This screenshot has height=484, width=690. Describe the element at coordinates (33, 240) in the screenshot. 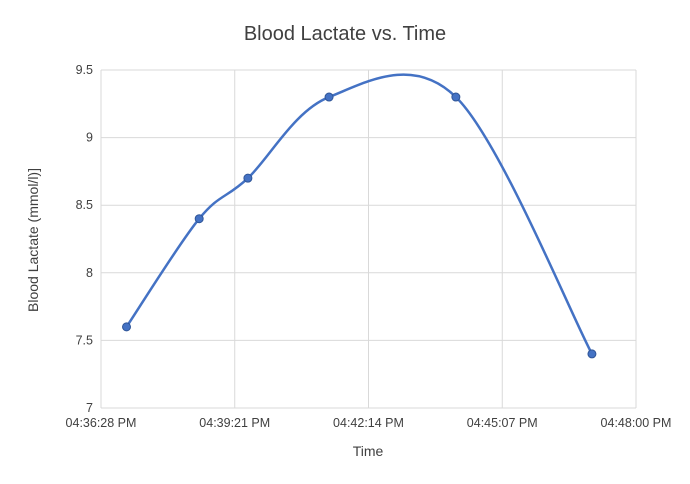

I see `y-axis-title: Blood Lactate (mmol/l)]` at that location.